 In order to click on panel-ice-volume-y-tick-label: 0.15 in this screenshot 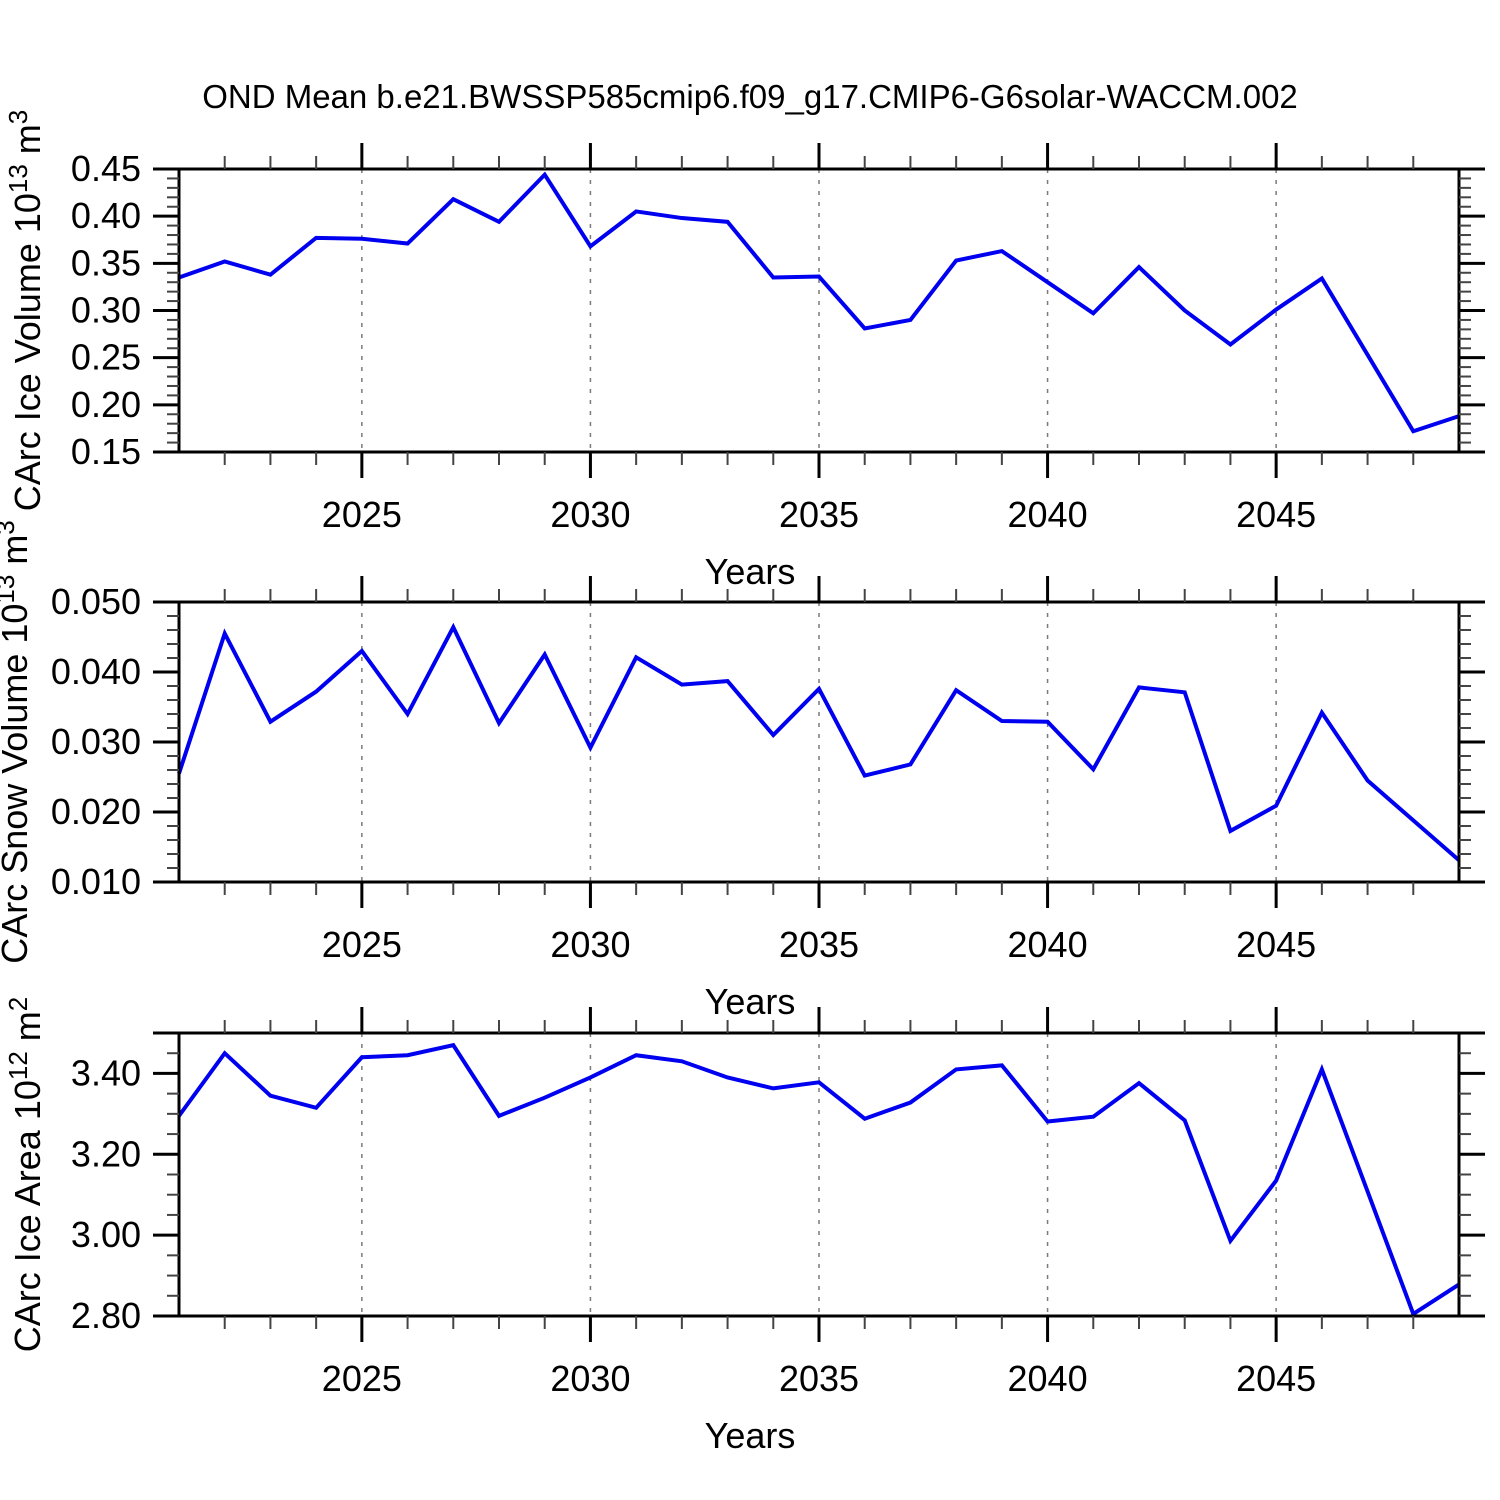, I will do `click(106, 451)`.